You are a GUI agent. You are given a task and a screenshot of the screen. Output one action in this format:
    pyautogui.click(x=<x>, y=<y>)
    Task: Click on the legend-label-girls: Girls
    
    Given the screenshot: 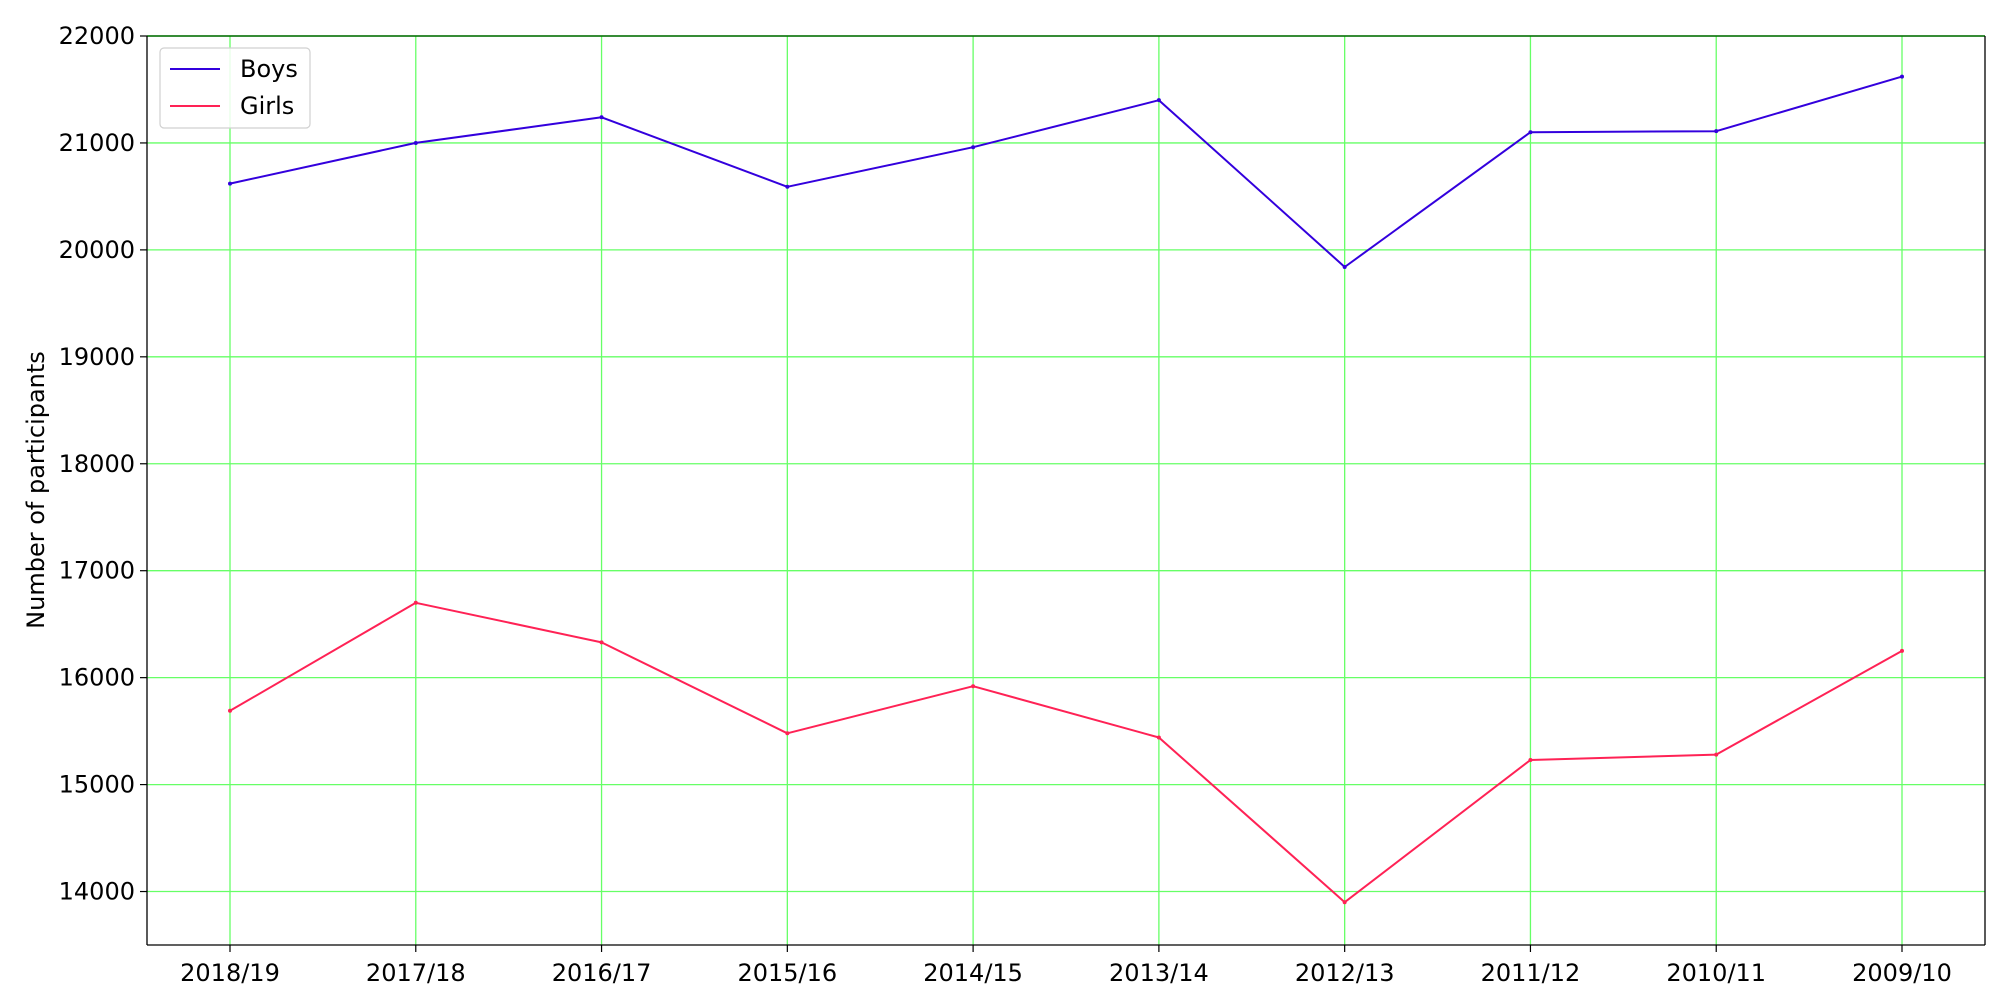 What is the action you would take?
    pyautogui.click(x=267, y=106)
    